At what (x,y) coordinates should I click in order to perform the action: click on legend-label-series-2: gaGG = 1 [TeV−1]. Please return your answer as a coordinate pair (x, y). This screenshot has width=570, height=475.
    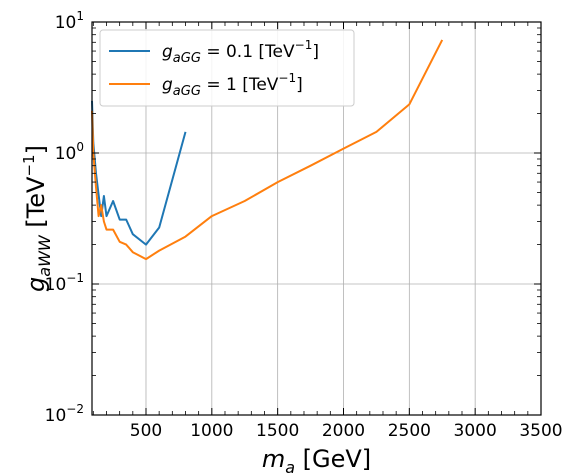
    Looking at the image, I should click on (232, 85).